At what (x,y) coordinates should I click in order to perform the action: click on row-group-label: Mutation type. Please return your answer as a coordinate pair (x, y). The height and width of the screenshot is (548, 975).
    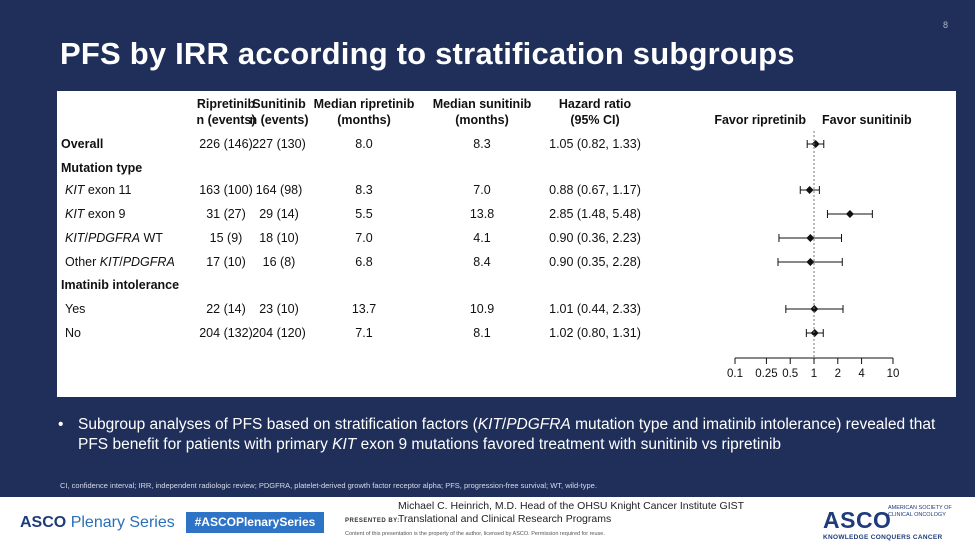
    Looking at the image, I should click on (101, 168).